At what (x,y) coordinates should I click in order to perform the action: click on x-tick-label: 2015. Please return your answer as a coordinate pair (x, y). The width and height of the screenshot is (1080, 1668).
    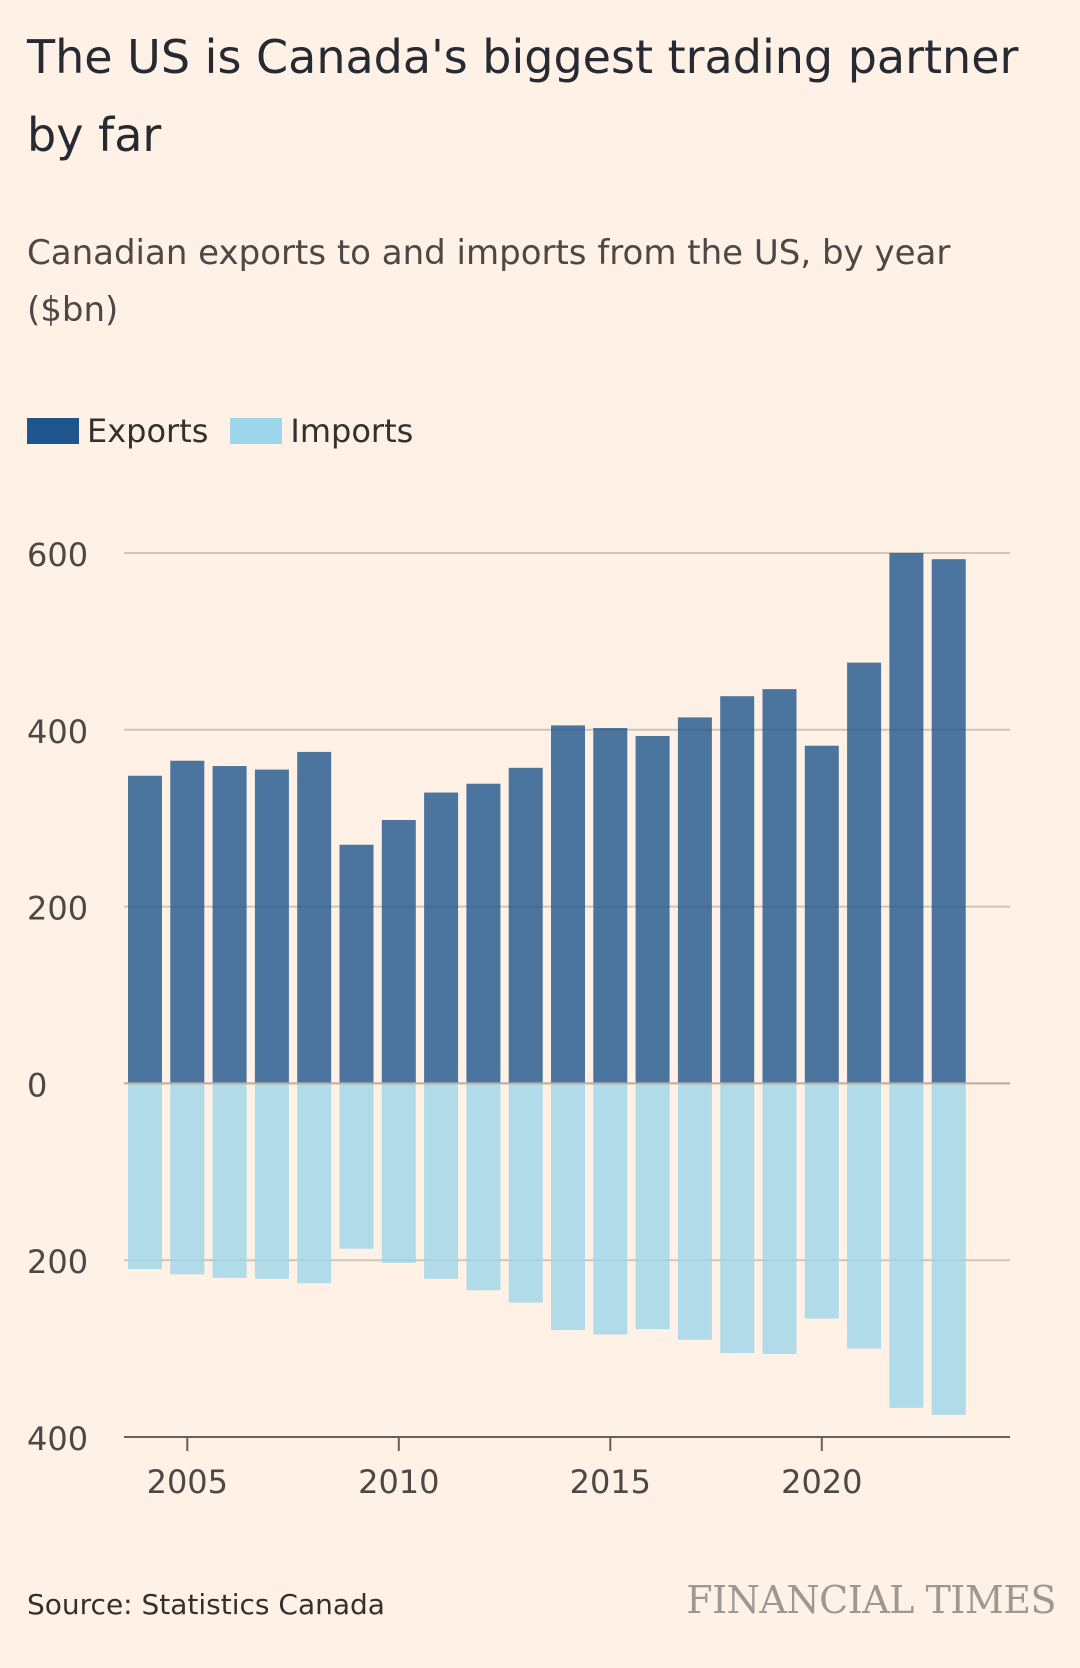
    Looking at the image, I should click on (610, 1482).